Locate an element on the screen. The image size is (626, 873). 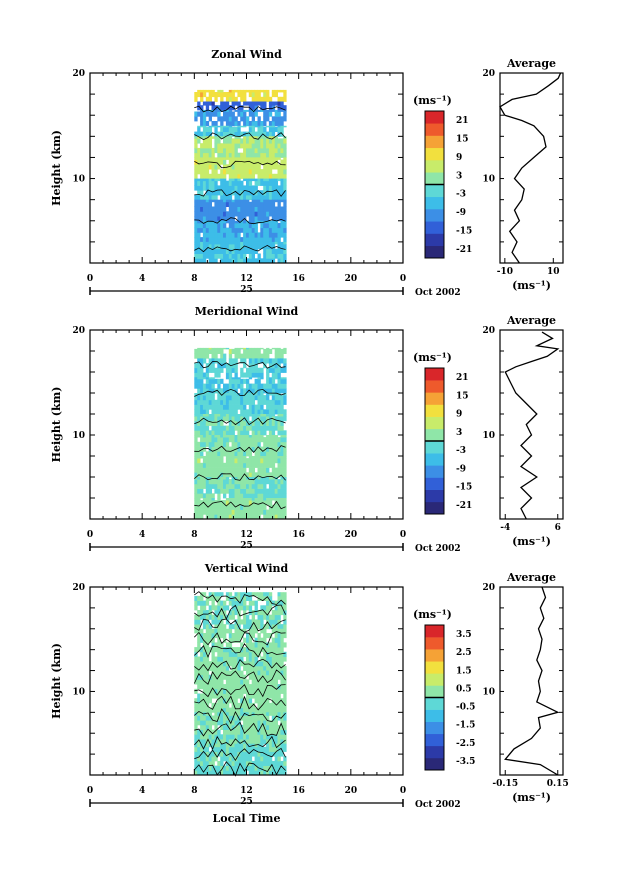
y-tick-label: 10 is located at coordinates (78, 436).